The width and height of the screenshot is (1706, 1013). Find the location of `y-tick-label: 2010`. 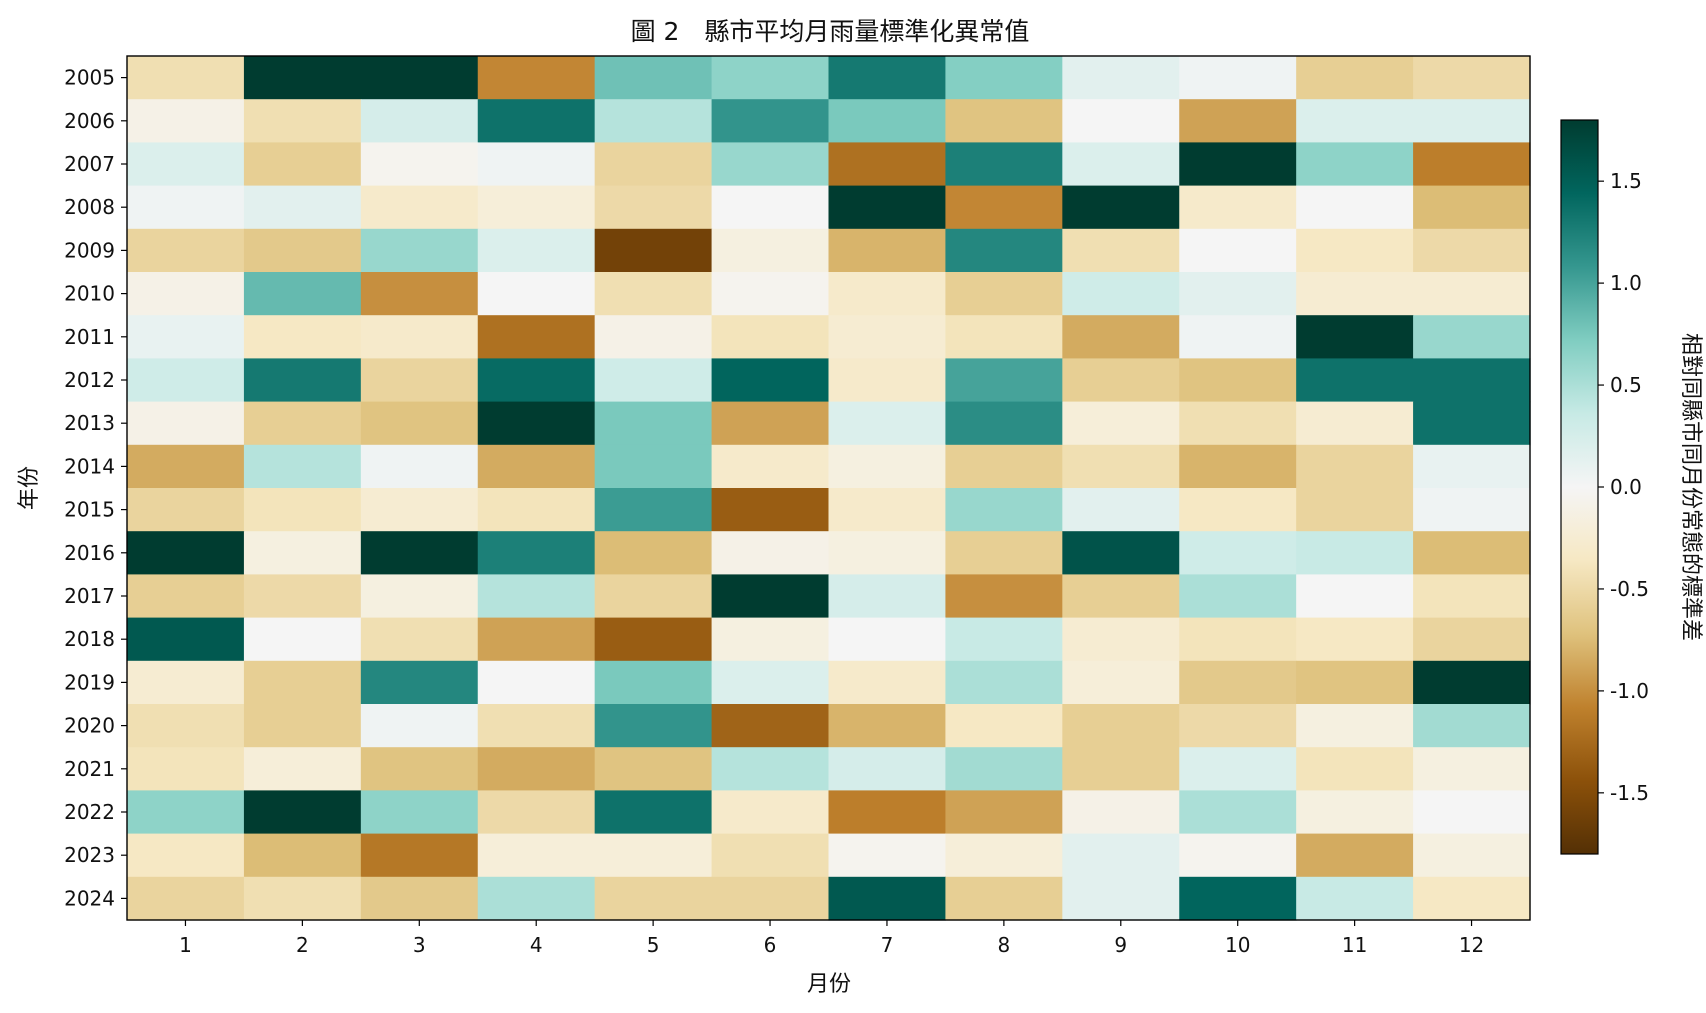

y-tick-label: 2010 is located at coordinates (89, 294).